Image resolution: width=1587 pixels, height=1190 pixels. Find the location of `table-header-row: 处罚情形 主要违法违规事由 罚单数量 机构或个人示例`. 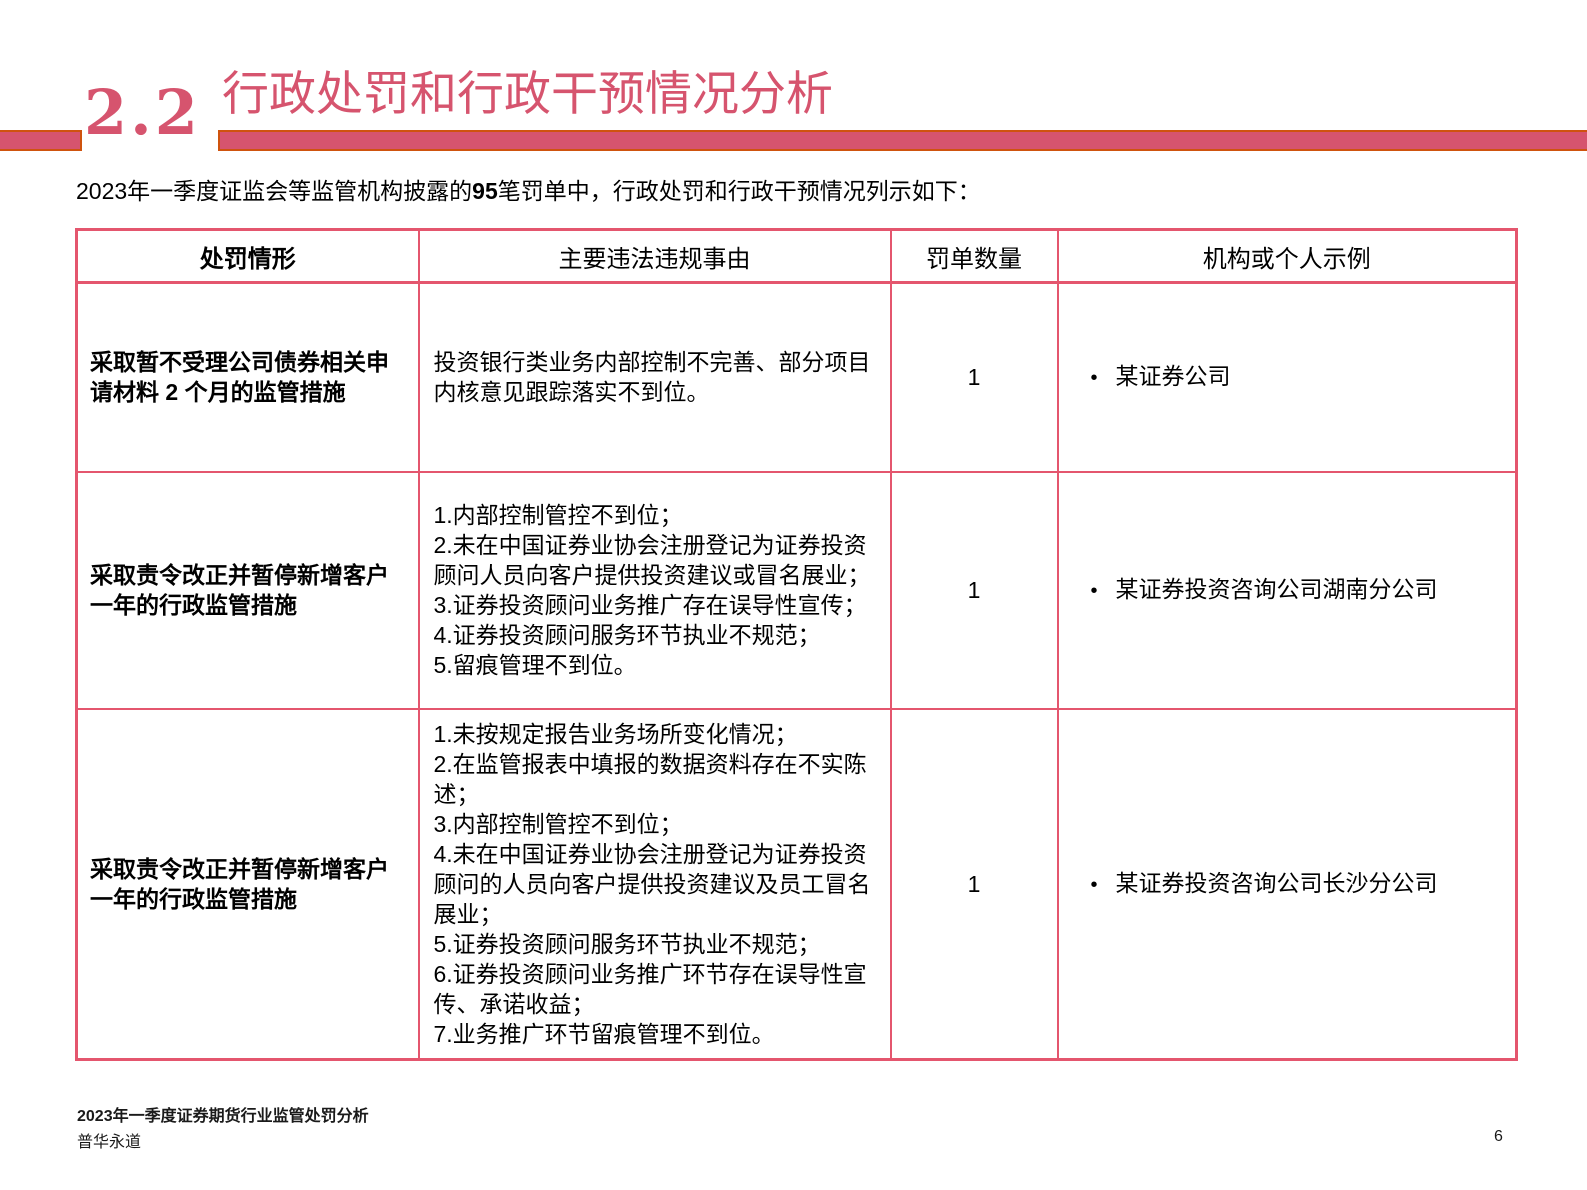

table-header-row: 处罚情形 主要违法违规事由 罚单数量 机构或个人示例 is located at coordinates (796, 256).